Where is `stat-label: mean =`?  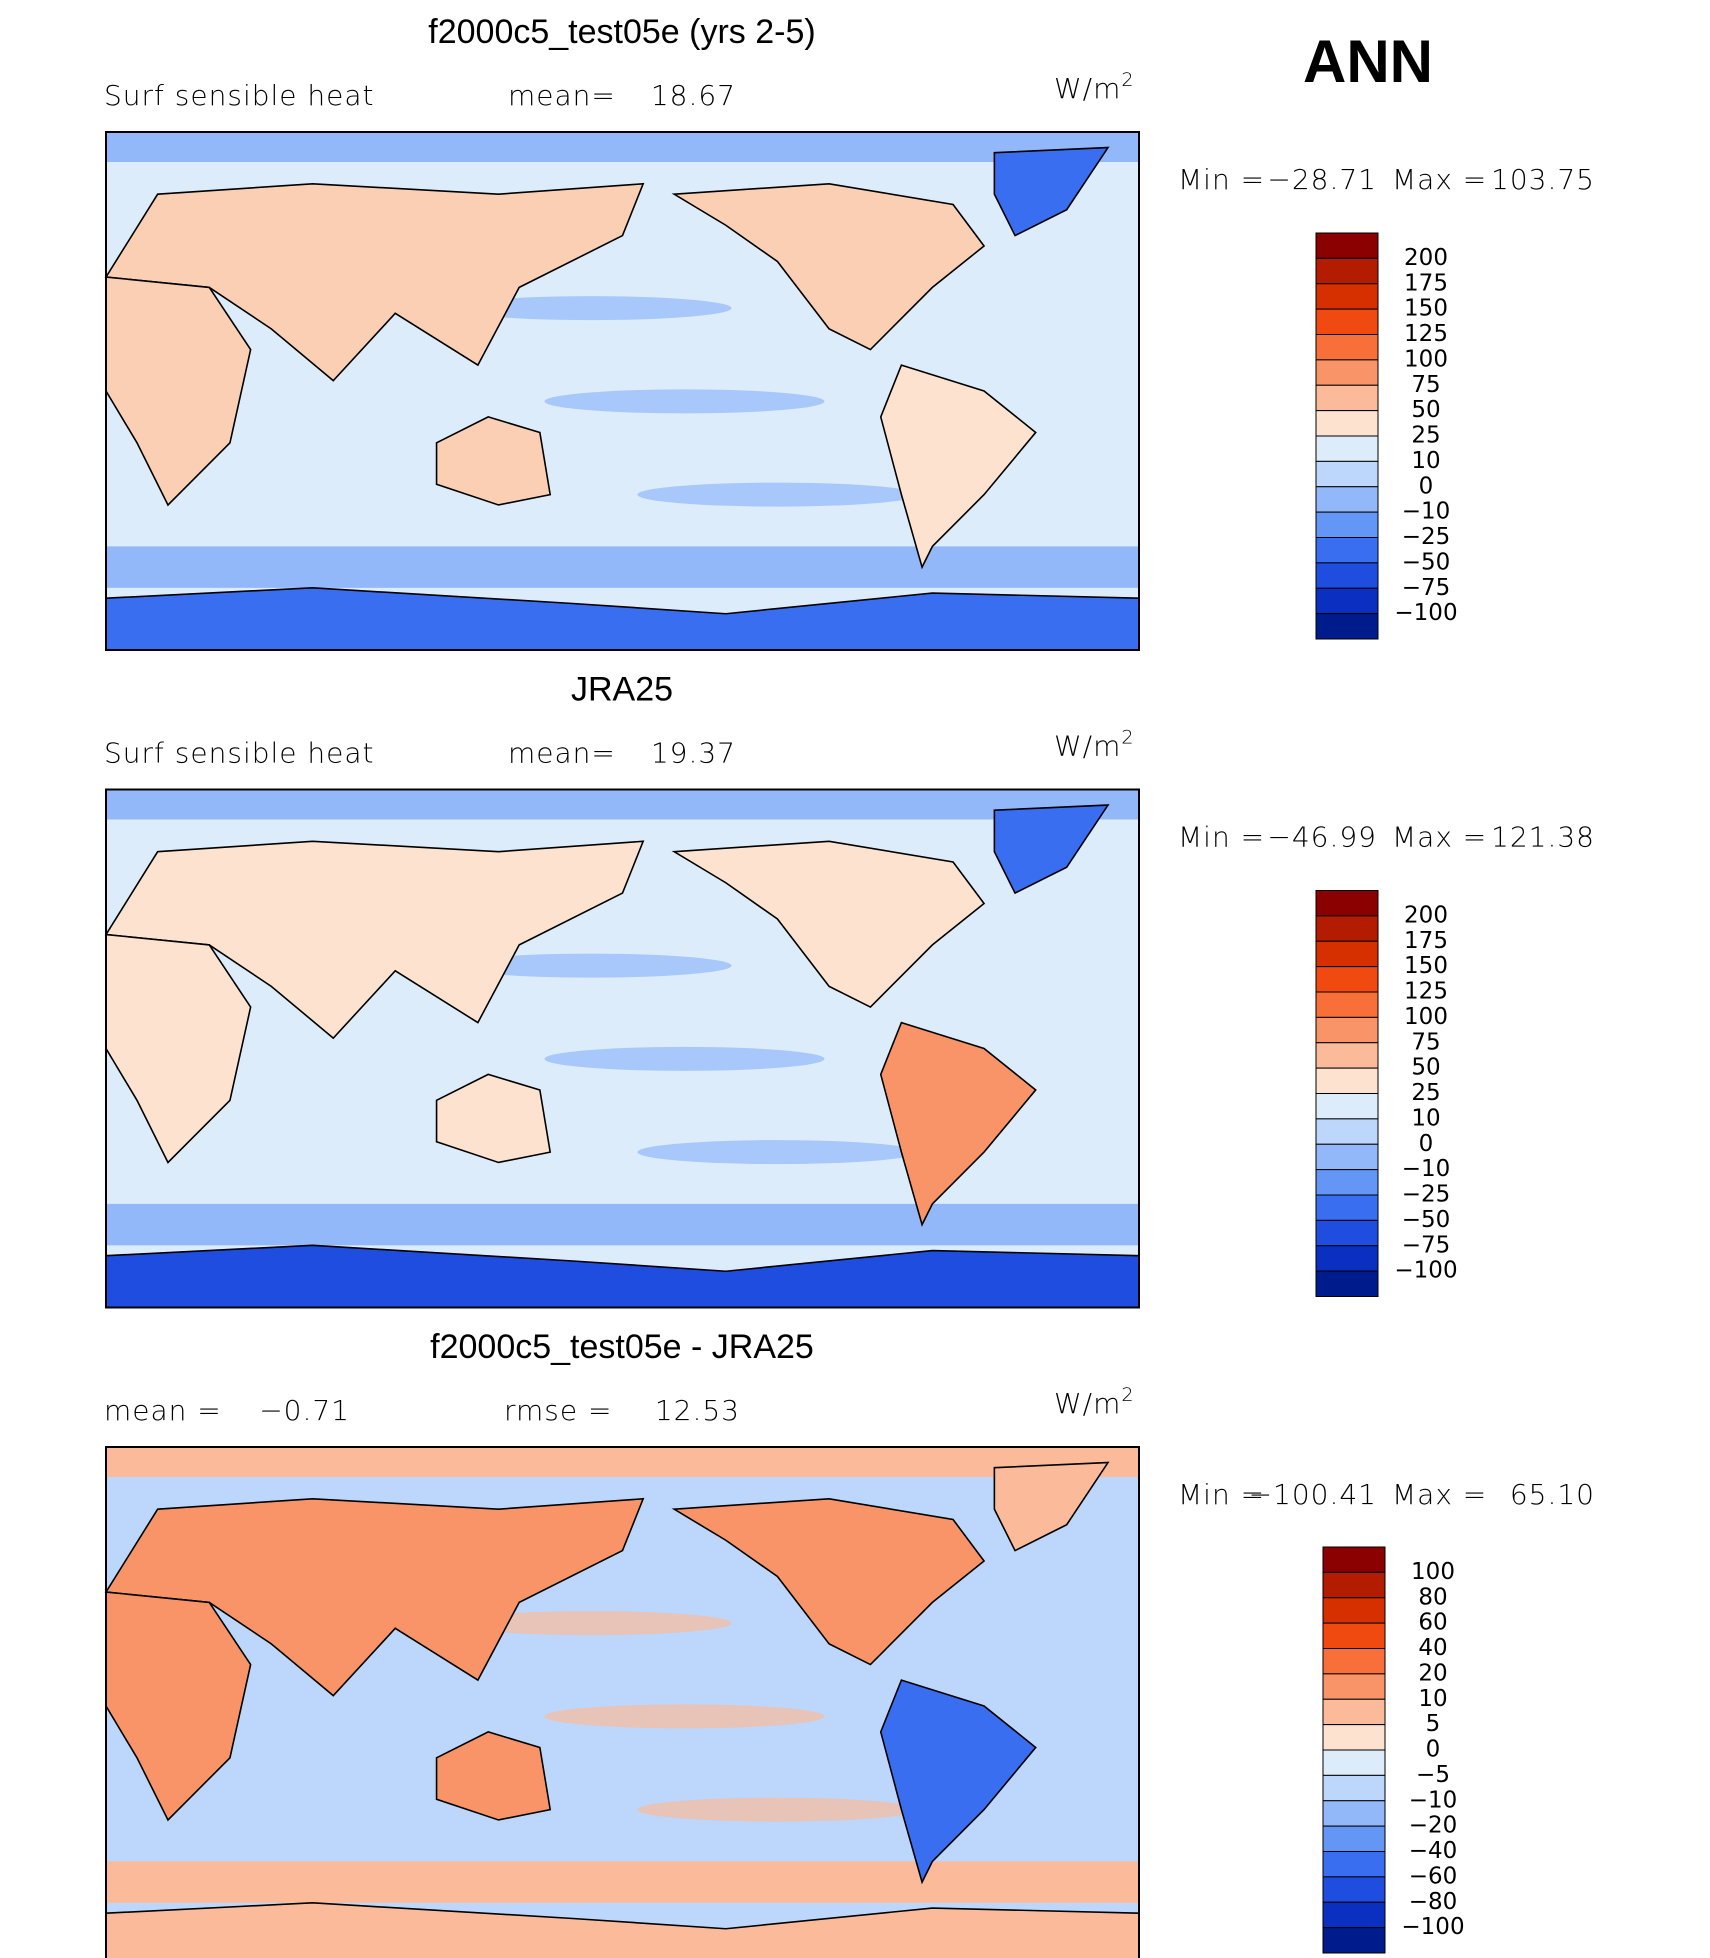 stat-label: mean = is located at coordinates (163, 1410).